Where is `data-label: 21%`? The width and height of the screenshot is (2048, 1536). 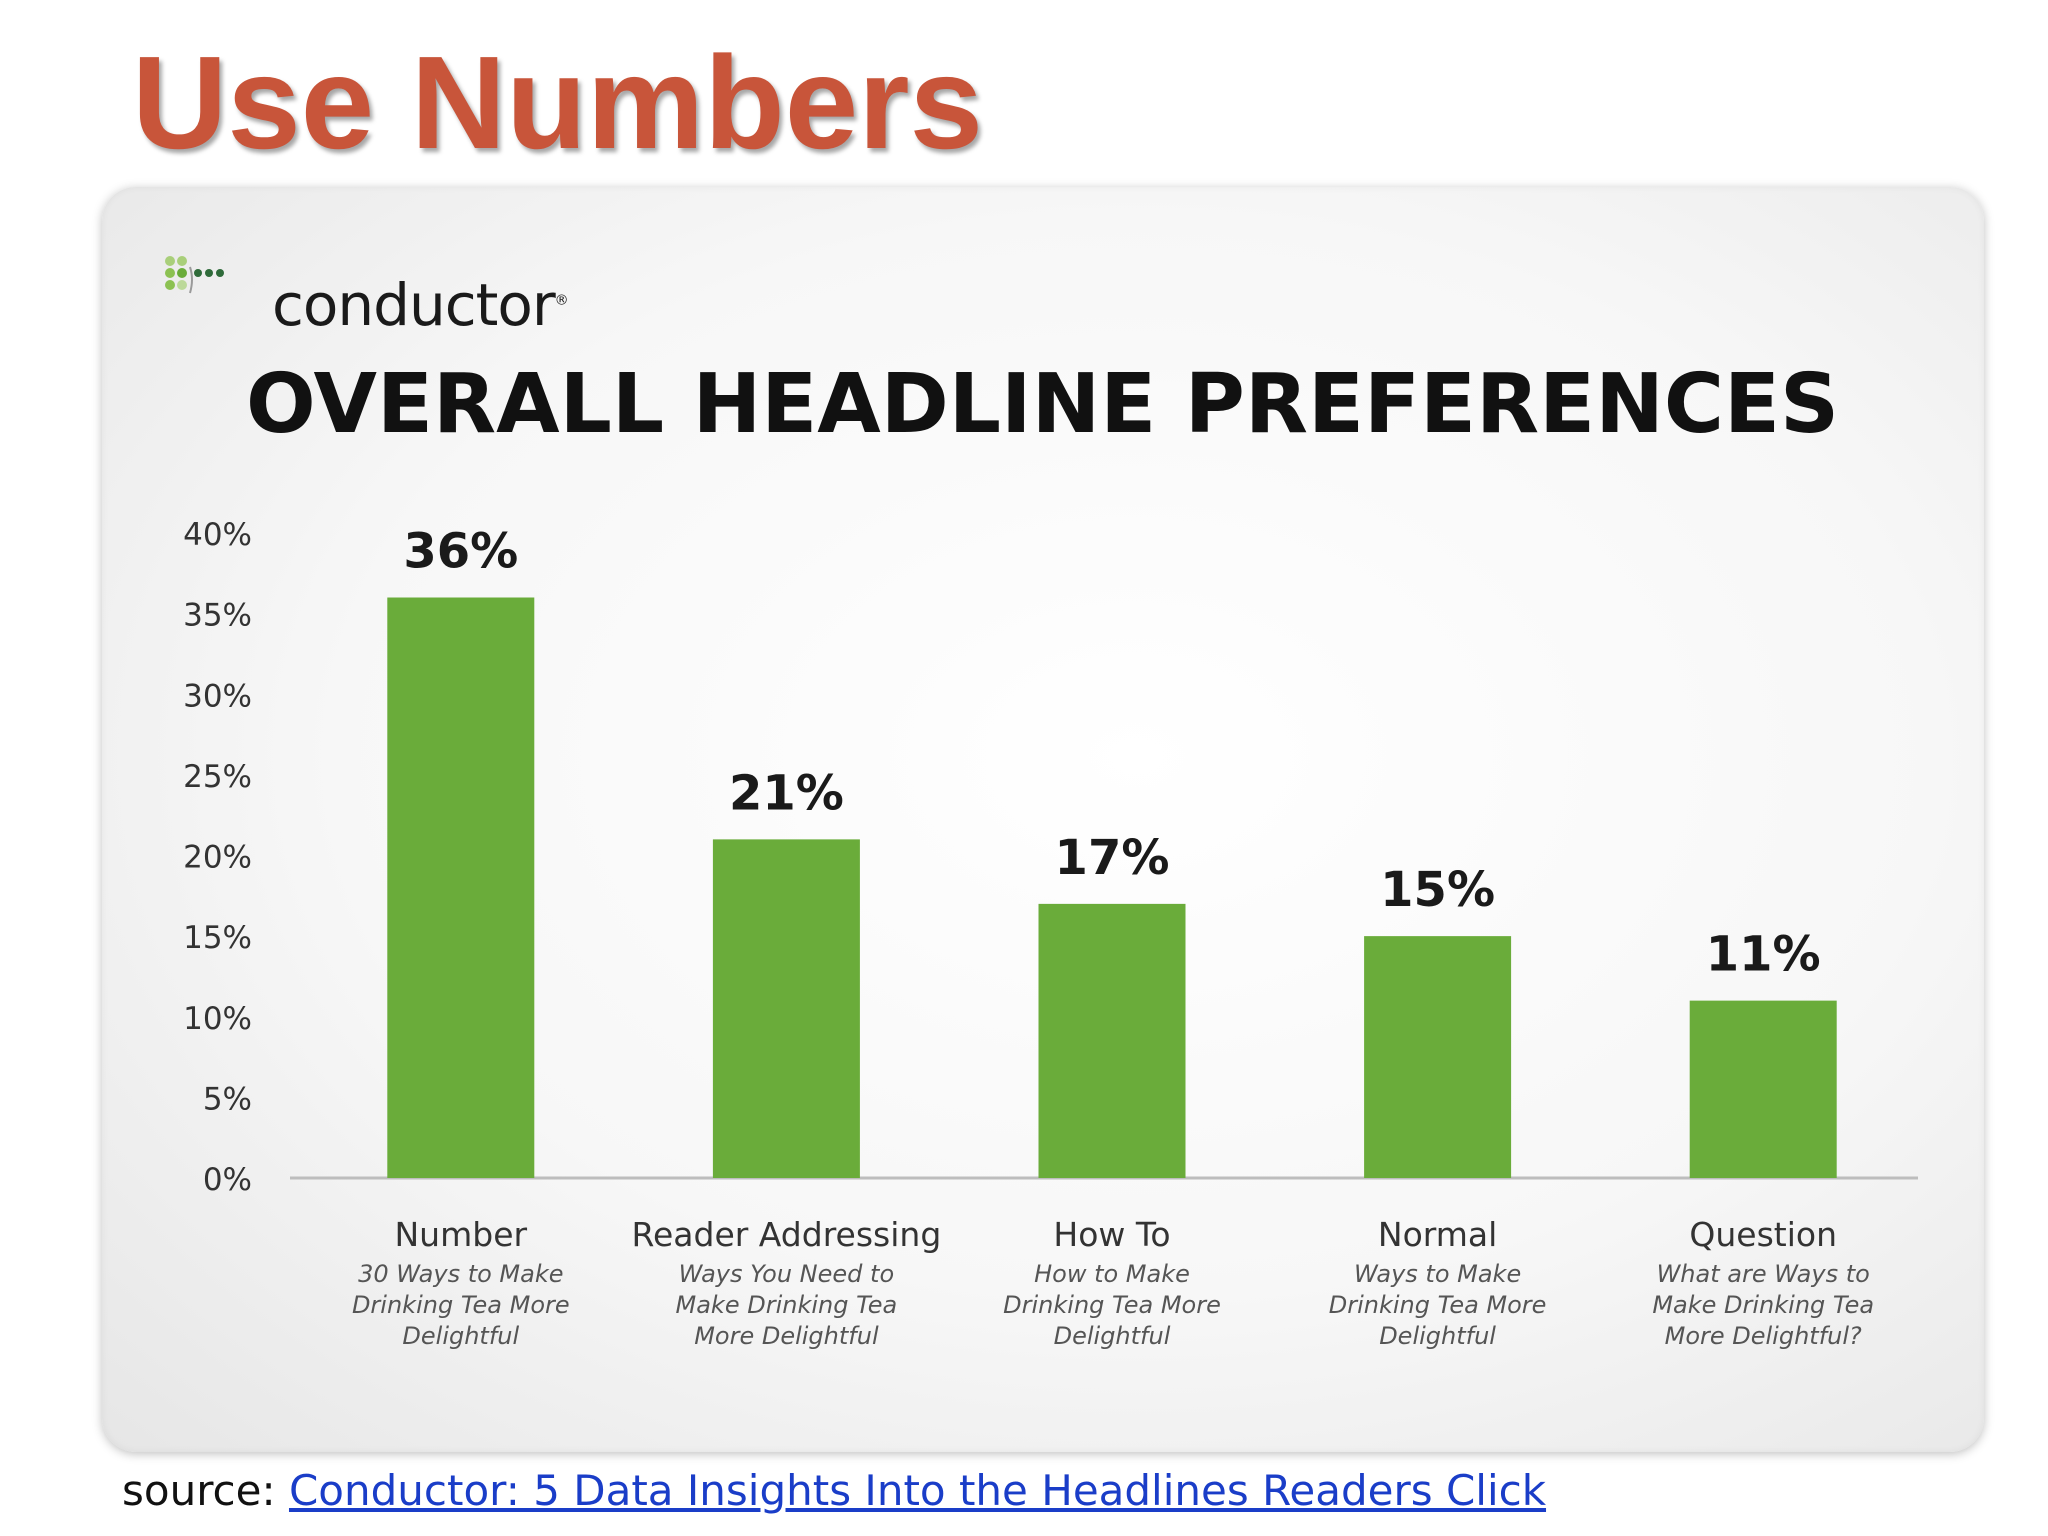
data-label: 21% is located at coordinates (786, 793).